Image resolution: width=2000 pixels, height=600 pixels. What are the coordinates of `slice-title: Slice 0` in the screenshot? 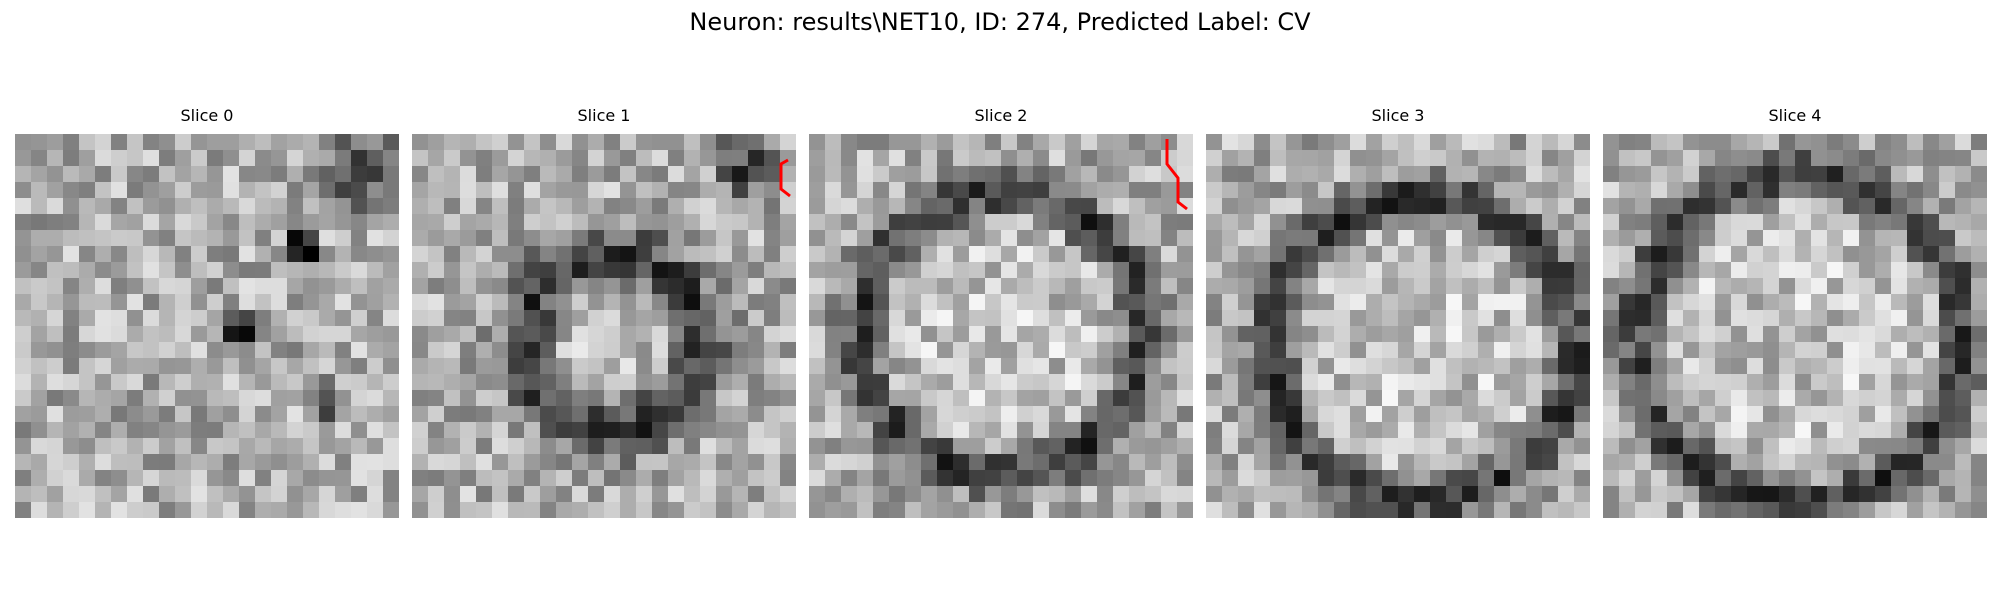 It's located at (207, 115).